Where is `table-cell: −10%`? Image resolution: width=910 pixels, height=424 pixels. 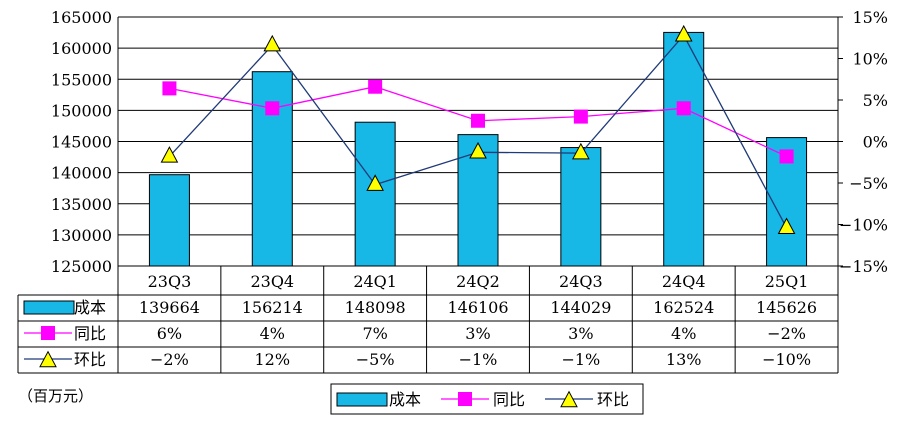 table-cell: −10% is located at coordinates (786, 359).